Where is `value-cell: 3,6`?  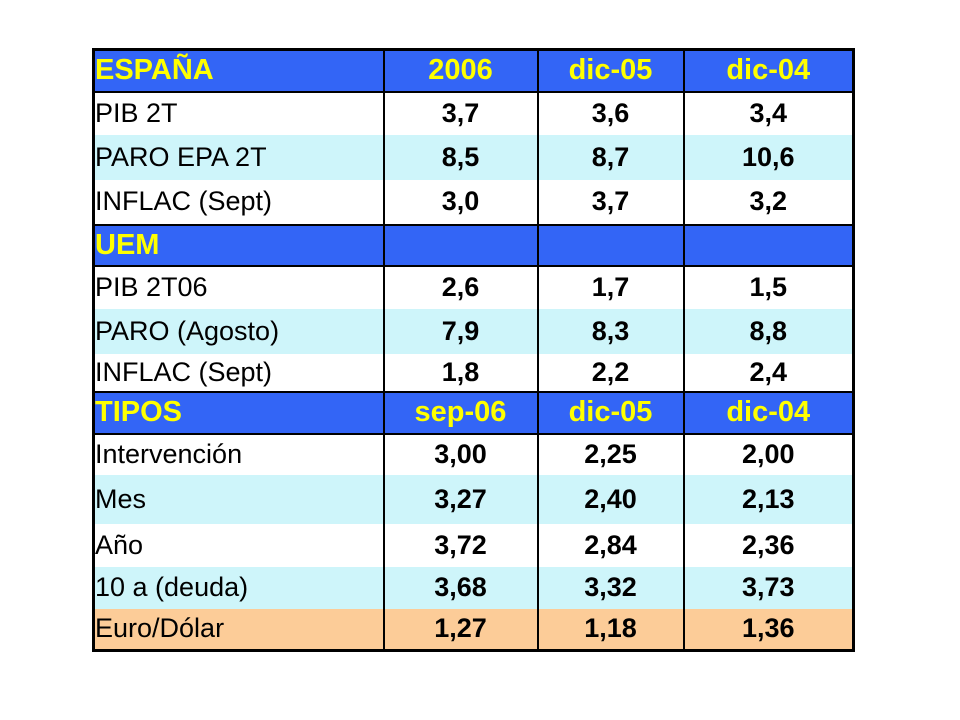 value-cell: 3,6 is located at coordinates (610, 113).